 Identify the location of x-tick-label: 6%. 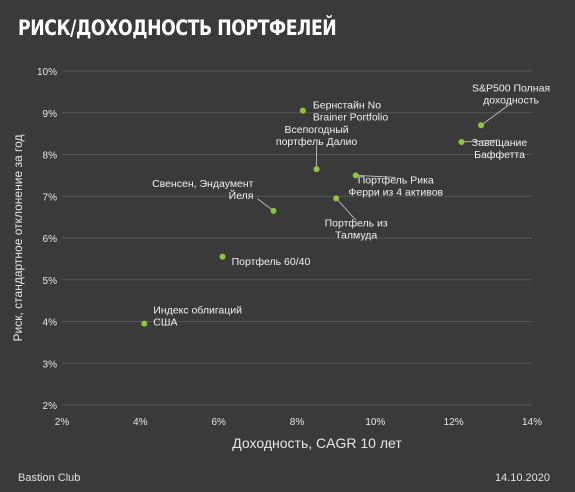
(218, 422).